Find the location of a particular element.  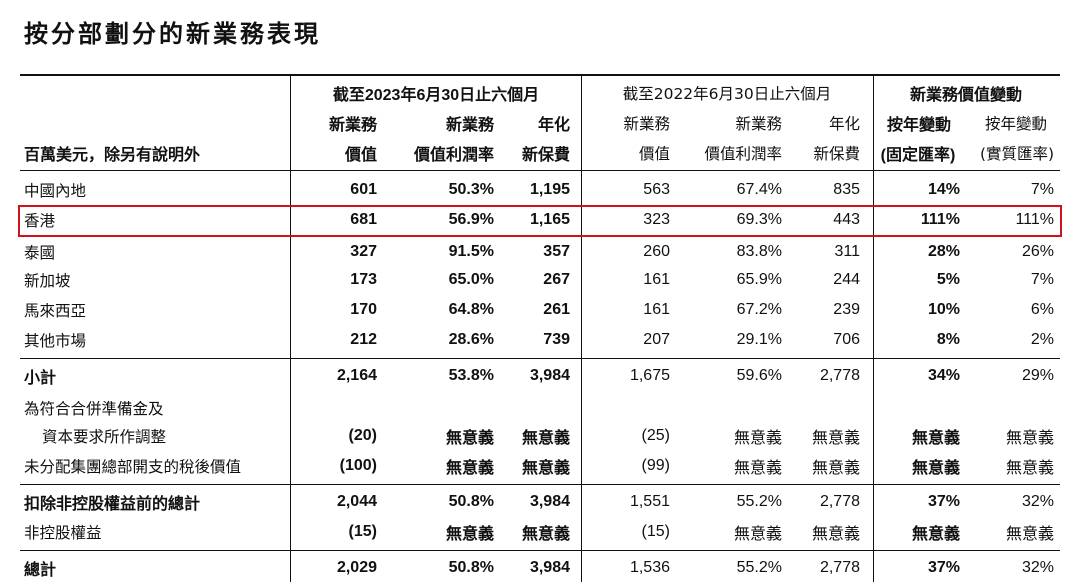

table-cell: (25) is located at coordinates (655, 435).